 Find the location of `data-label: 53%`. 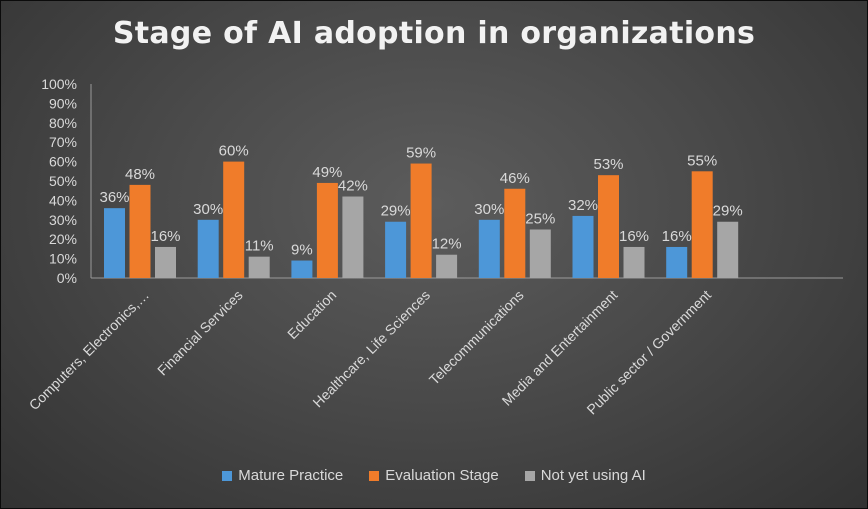

data-label: 53% is located at coordinates (608, 164).